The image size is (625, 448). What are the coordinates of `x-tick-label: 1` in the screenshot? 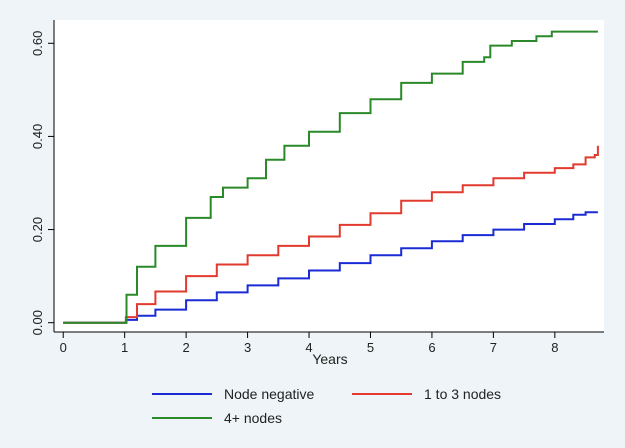 It's located at (124, 347).